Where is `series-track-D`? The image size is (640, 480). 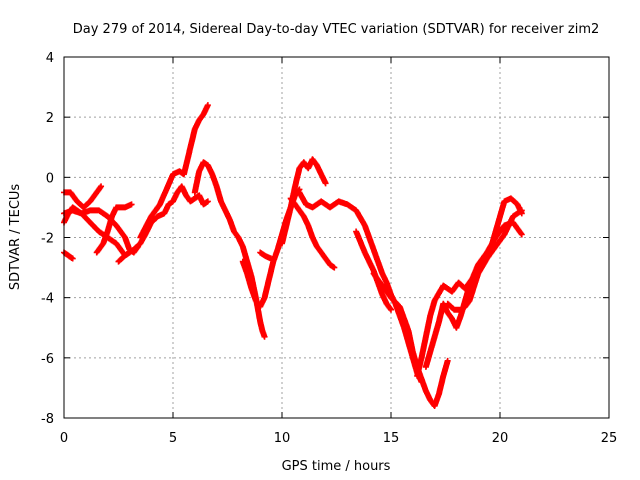
series-track-D is located at coordinates (114, 228).